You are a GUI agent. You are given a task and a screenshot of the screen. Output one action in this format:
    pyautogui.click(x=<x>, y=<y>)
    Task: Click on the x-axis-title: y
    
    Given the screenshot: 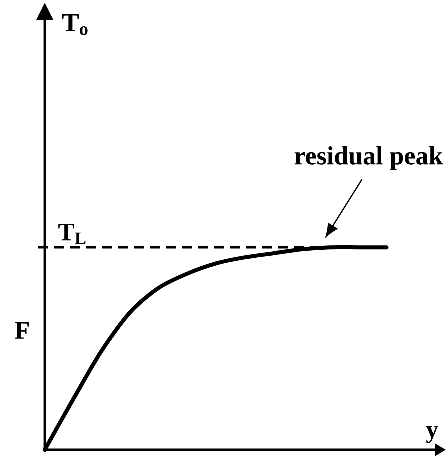 What is the action you would take?
    pyautogui.click(x=432, y=435)
    